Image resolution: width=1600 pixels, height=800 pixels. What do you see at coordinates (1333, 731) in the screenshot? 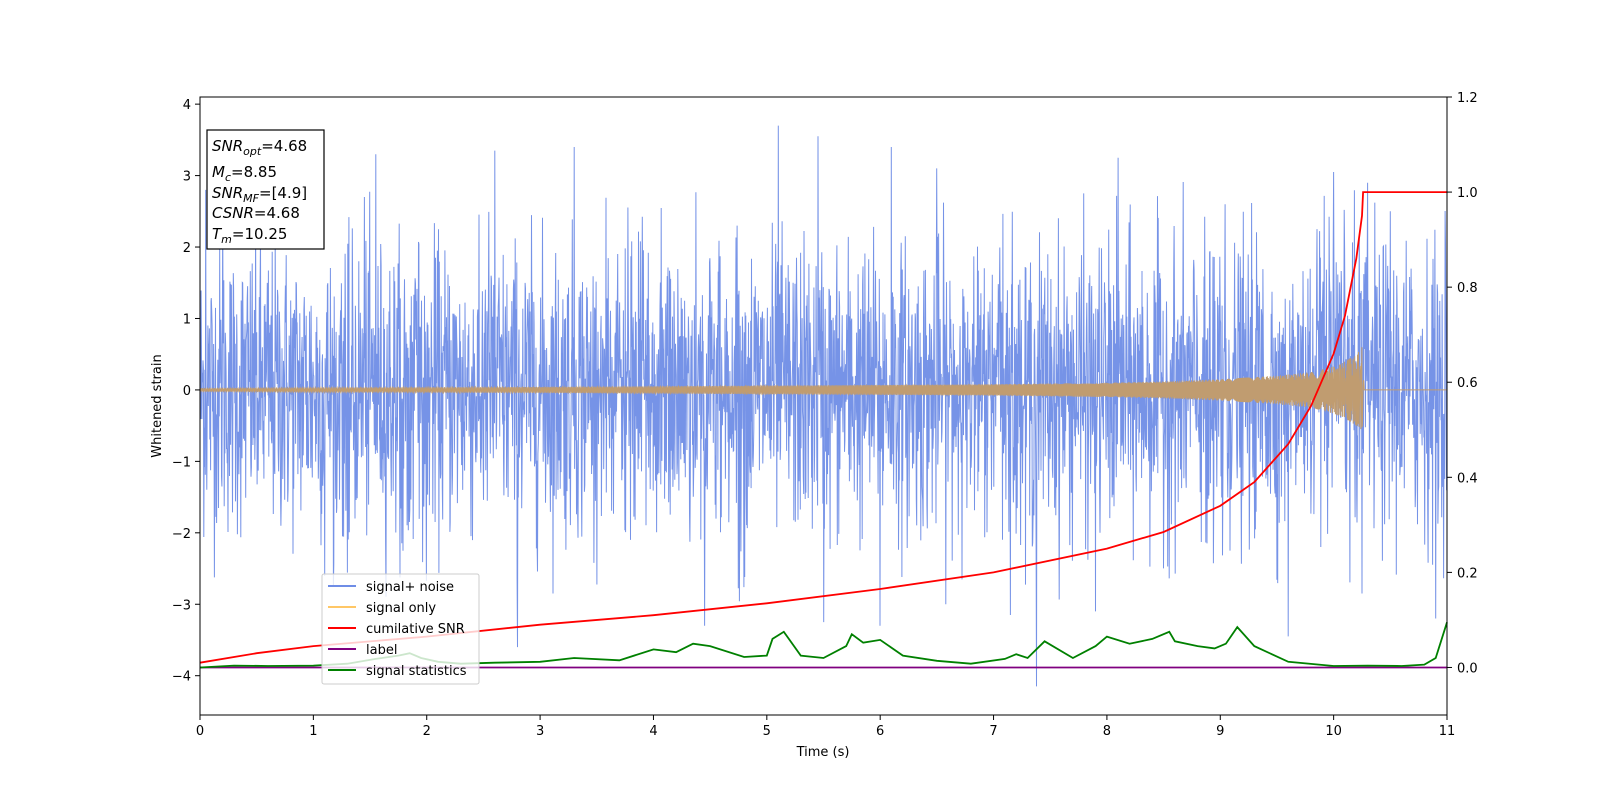
I see `x-tick-label: 10` at bounding box center [1333, 731].